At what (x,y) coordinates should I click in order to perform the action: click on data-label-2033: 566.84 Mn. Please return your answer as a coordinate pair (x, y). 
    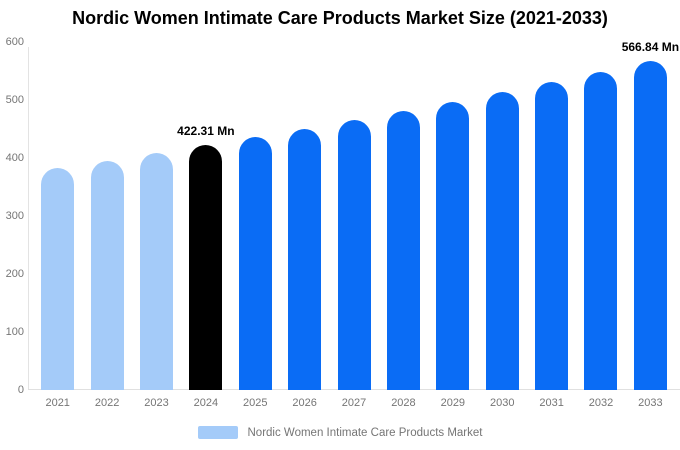
    Looking at the image, I should click on (650, 47).